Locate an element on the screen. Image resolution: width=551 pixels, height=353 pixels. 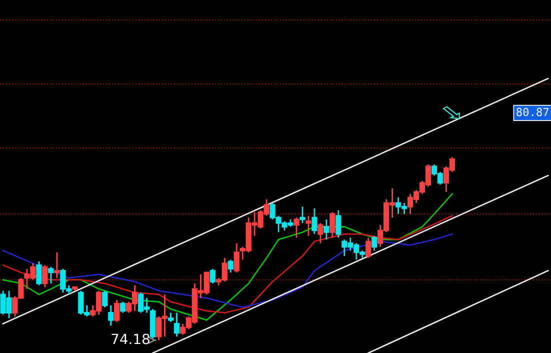
annotation: 74.18 is located at coordinates (131, 339).